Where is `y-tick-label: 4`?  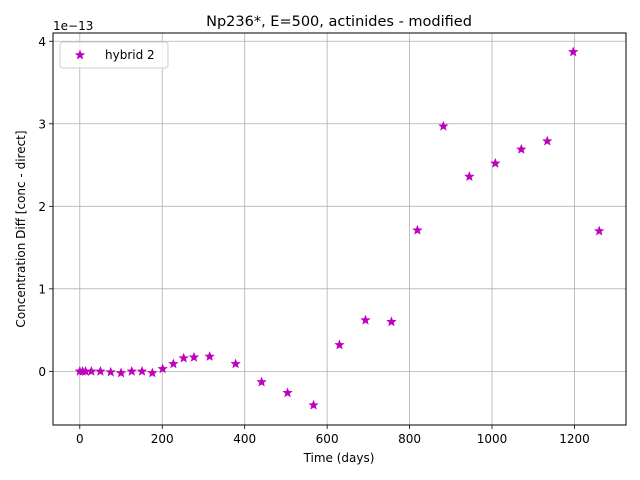
y-tick-label: 4 is located at coordinates (42, 42).